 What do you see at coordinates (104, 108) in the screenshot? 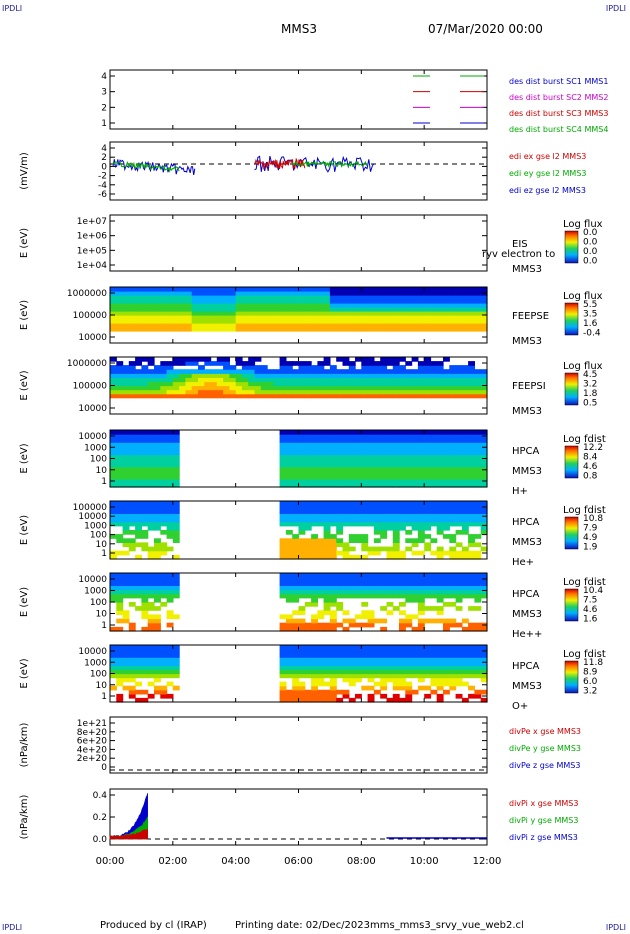
I see `y-tick-label: 2` at bounding box center [104, 108].